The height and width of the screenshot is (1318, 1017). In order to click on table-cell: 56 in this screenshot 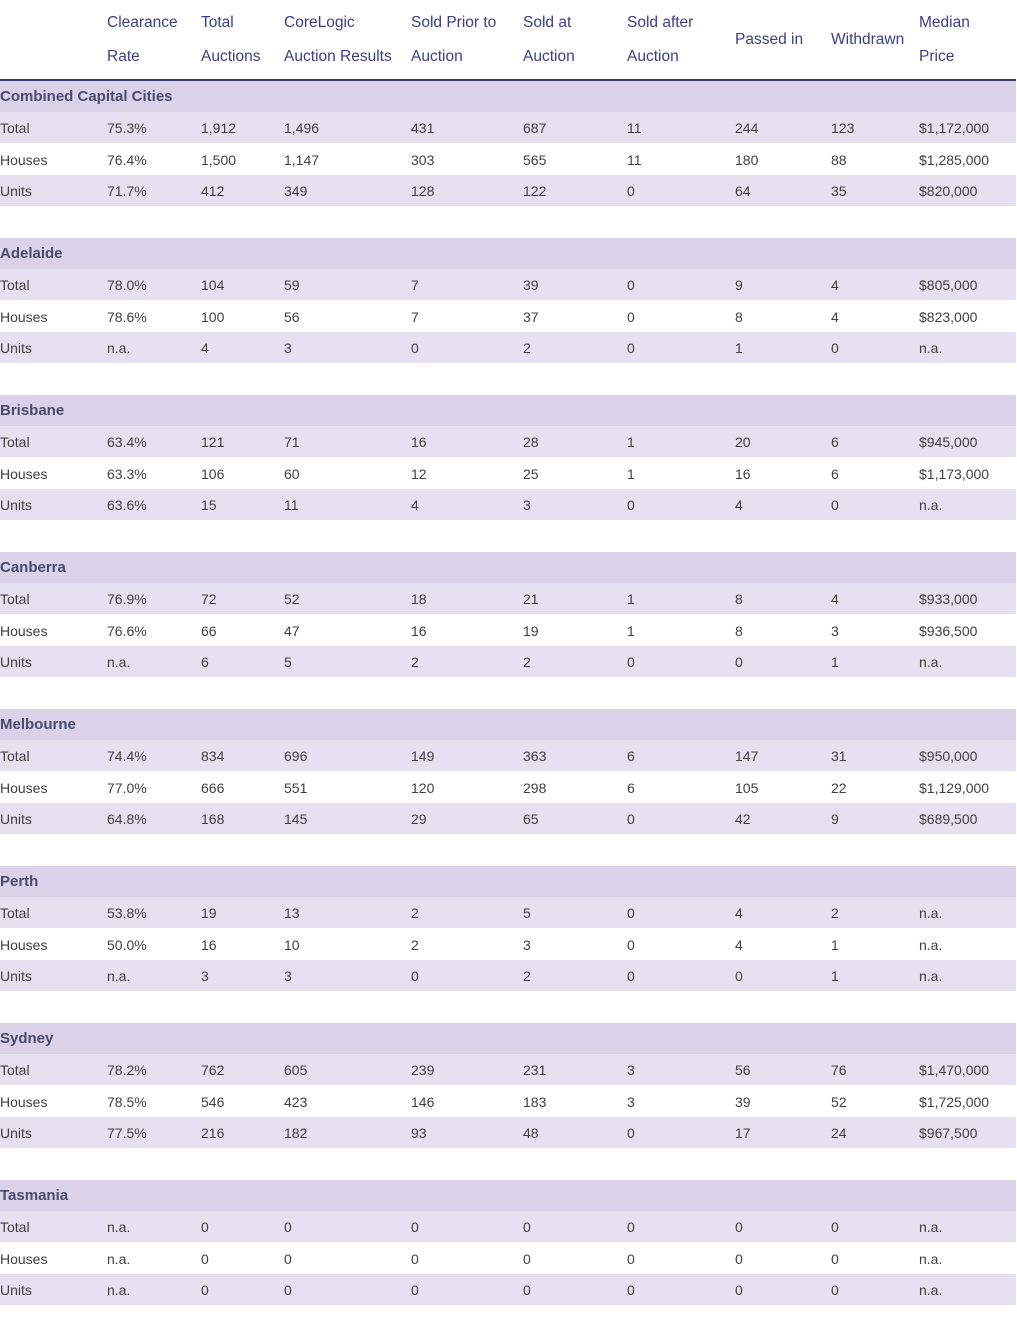, I will do `click(783, 1070)`.